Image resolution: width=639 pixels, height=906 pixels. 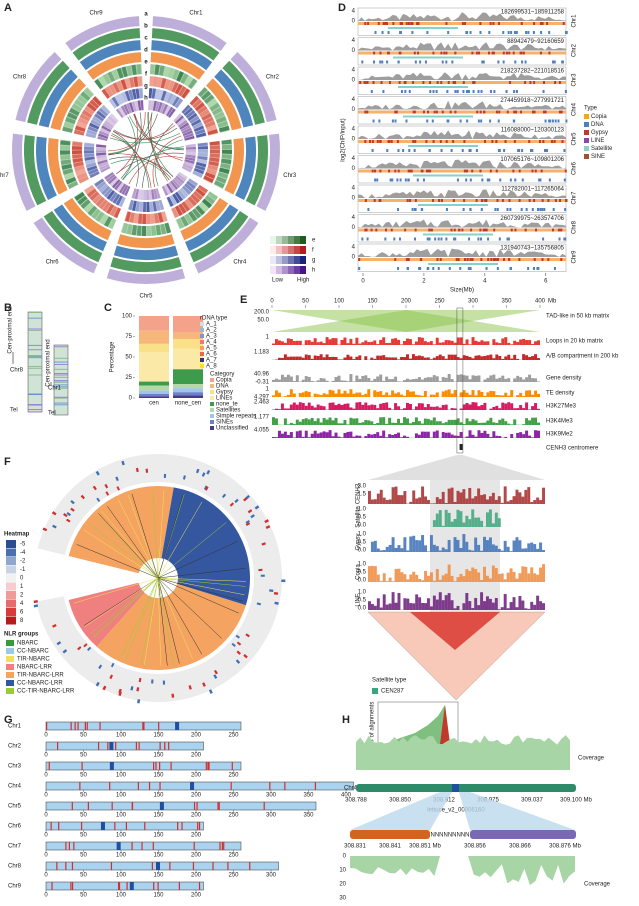 What do you see at coordinates (314, 241) in the screenshot?
I see `legend-label: e` at bounding box center [314, 241].